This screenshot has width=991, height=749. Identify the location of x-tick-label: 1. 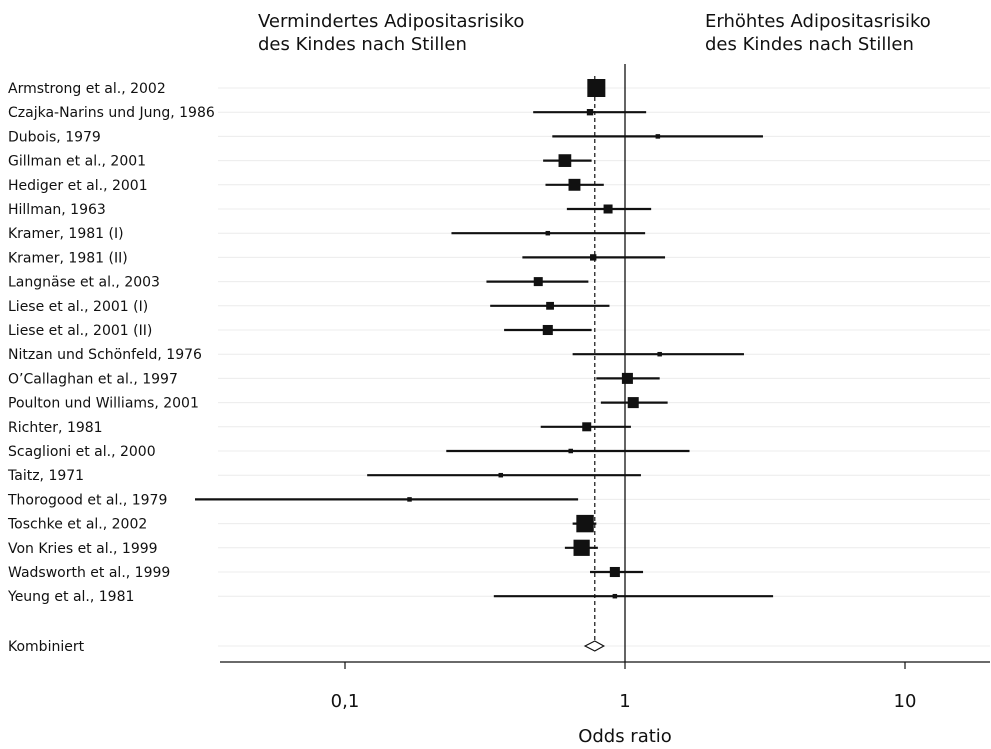
(624, 701).